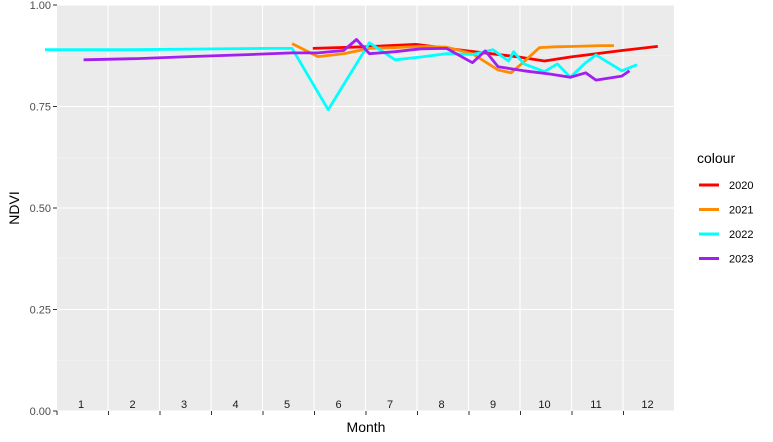 This screenshot has width=773, height=442. What do you see at coordinates (544, 405) in the screenshot?
I see `month-label: 10` at bounding box center [544, 405].